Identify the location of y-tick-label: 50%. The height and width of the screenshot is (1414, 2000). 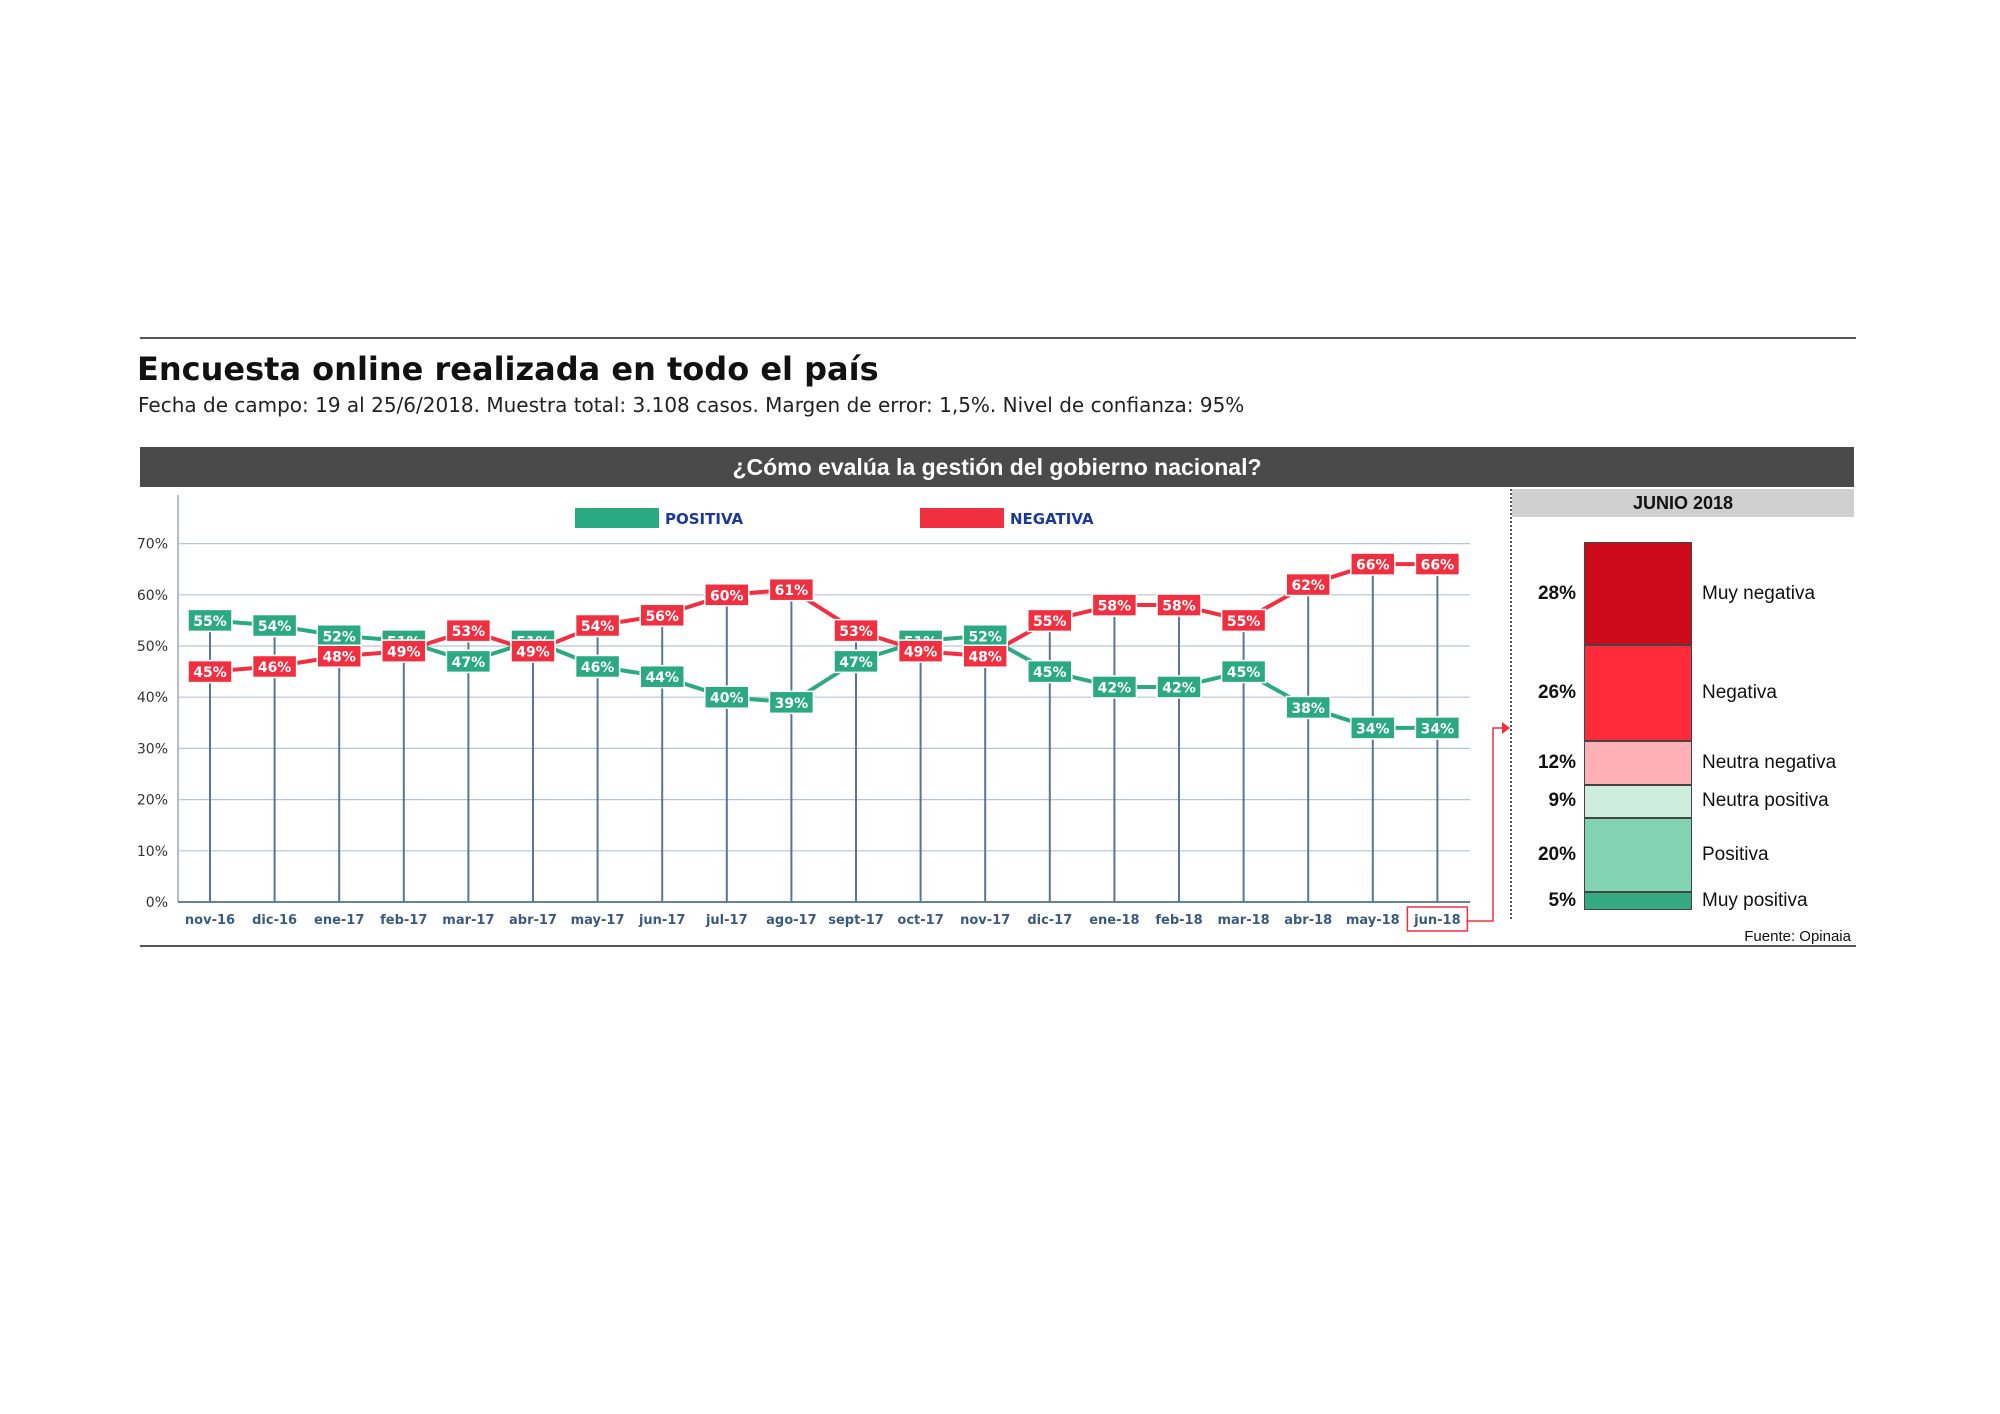
(152, 647).